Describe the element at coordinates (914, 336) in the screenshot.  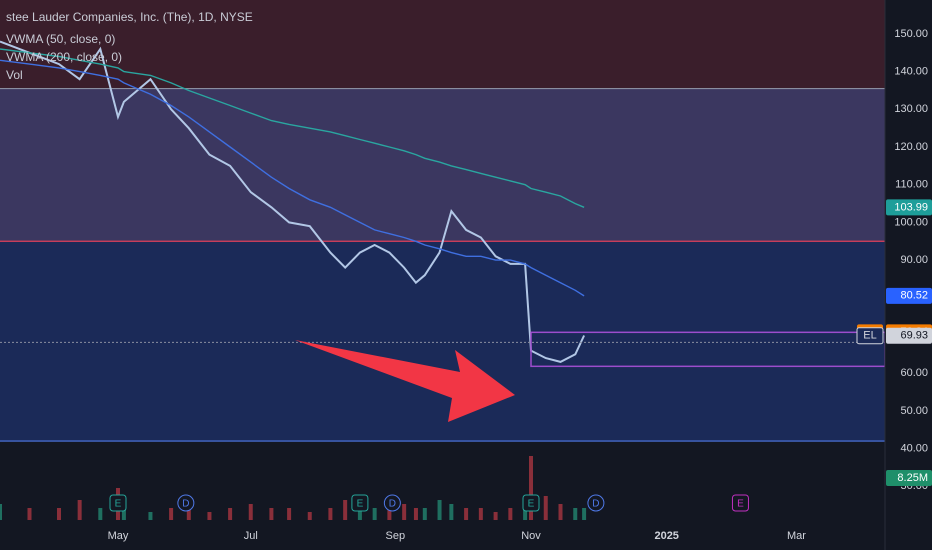
I see `price-badge-label: 69.93` at that location.